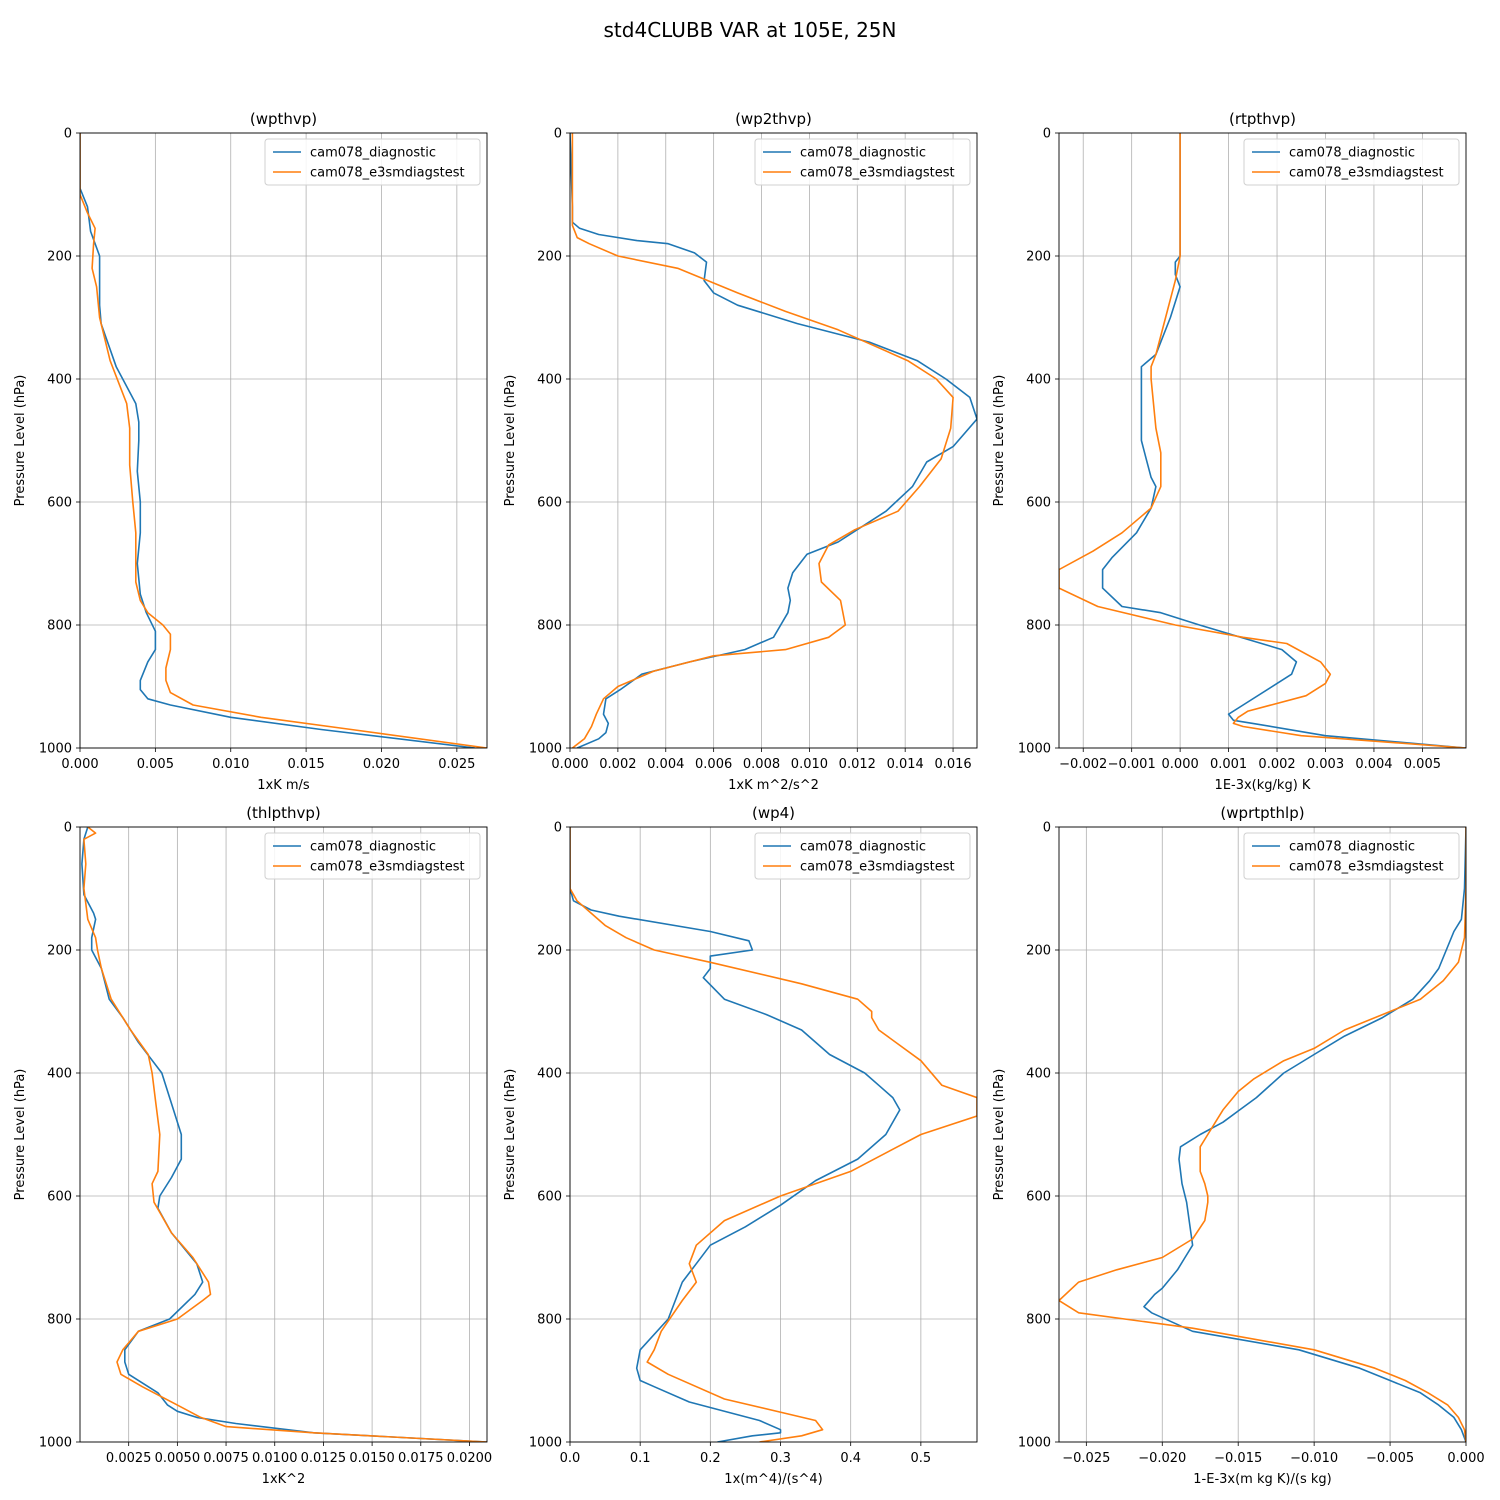 The width and height of the screenshot is (1500, 1500). I want to click on x-tick-label: −0.015, so click(1238, 1458).